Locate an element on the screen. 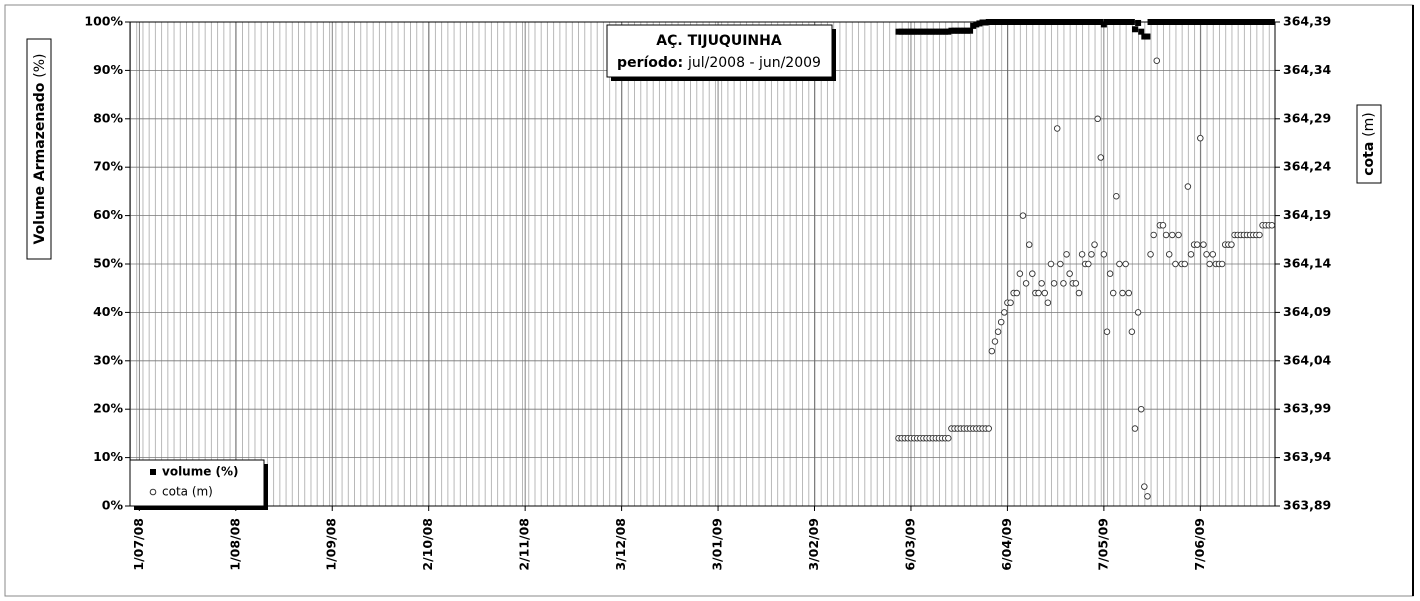 Image resolution: width=1420 pixels, height=601 pixels. x-tick-label: 1/08/08 is located at coordinates (234, 544).